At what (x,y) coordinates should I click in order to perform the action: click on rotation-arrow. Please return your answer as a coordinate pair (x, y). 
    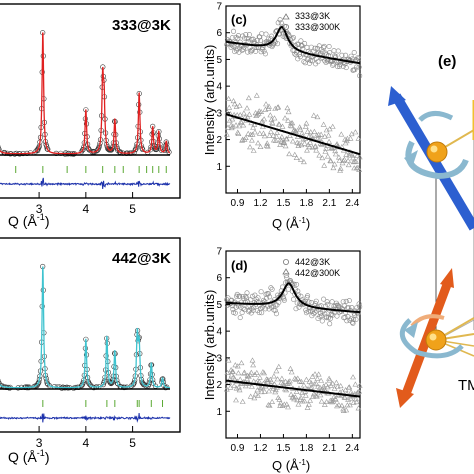
    Looking at the image, I should click on (431, 336).